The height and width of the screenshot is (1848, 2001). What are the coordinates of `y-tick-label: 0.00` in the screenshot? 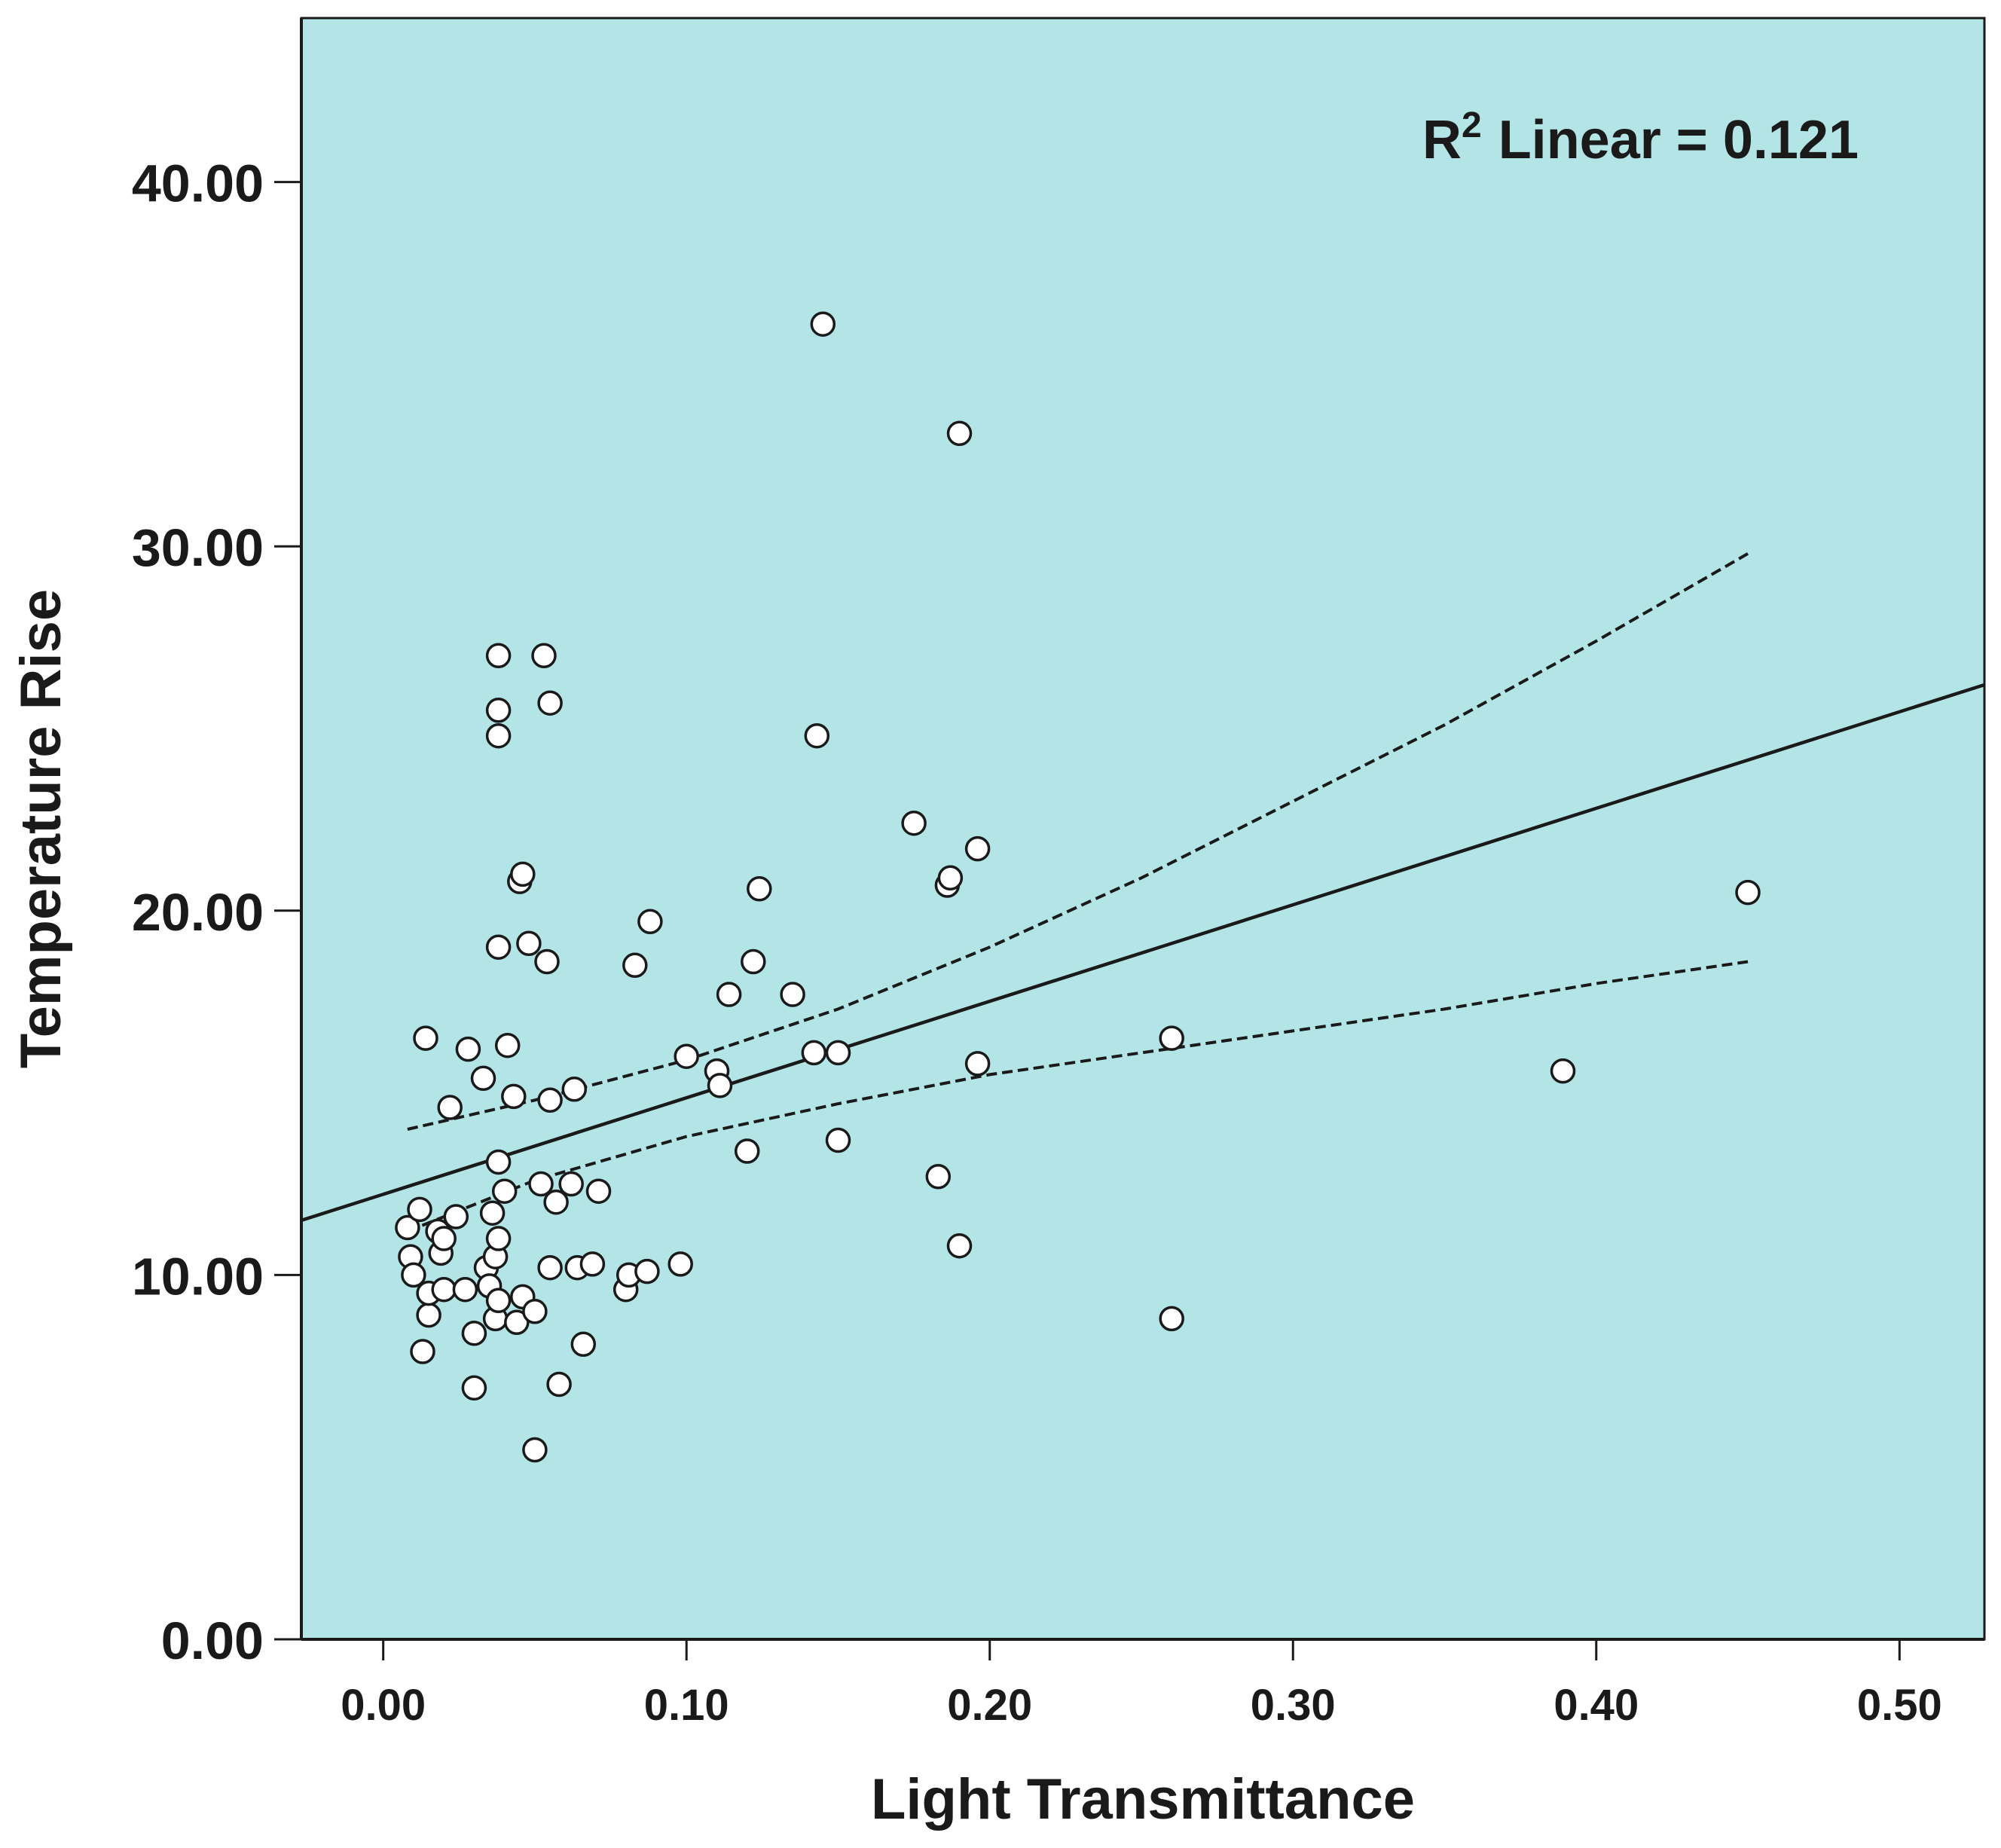 It's located at (212, 1640).